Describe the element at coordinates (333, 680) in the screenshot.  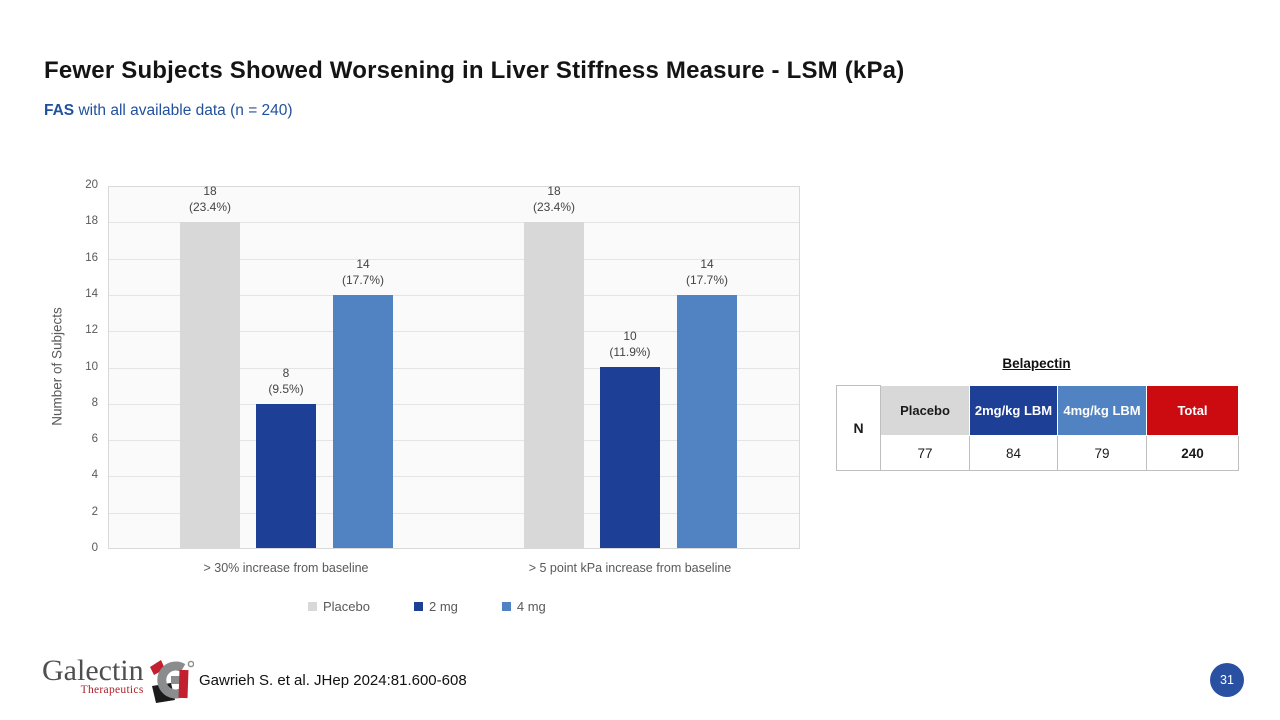
I see `citation-text: Gawrieh S. et al. JHep 2024:81.600-608` at that location.